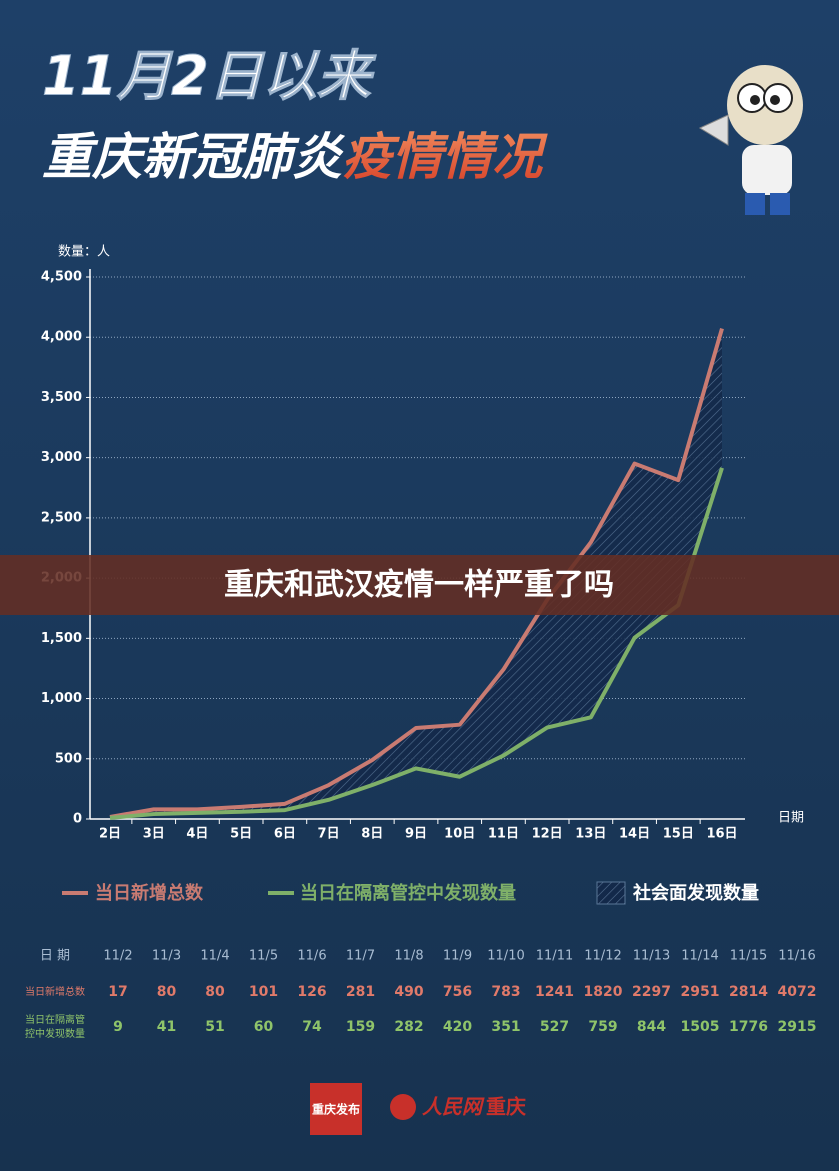  What do you see at coordinates (700, 1027) in the screenshot?
I see `table-cell: 1505` at bounding box center [700, 1027].